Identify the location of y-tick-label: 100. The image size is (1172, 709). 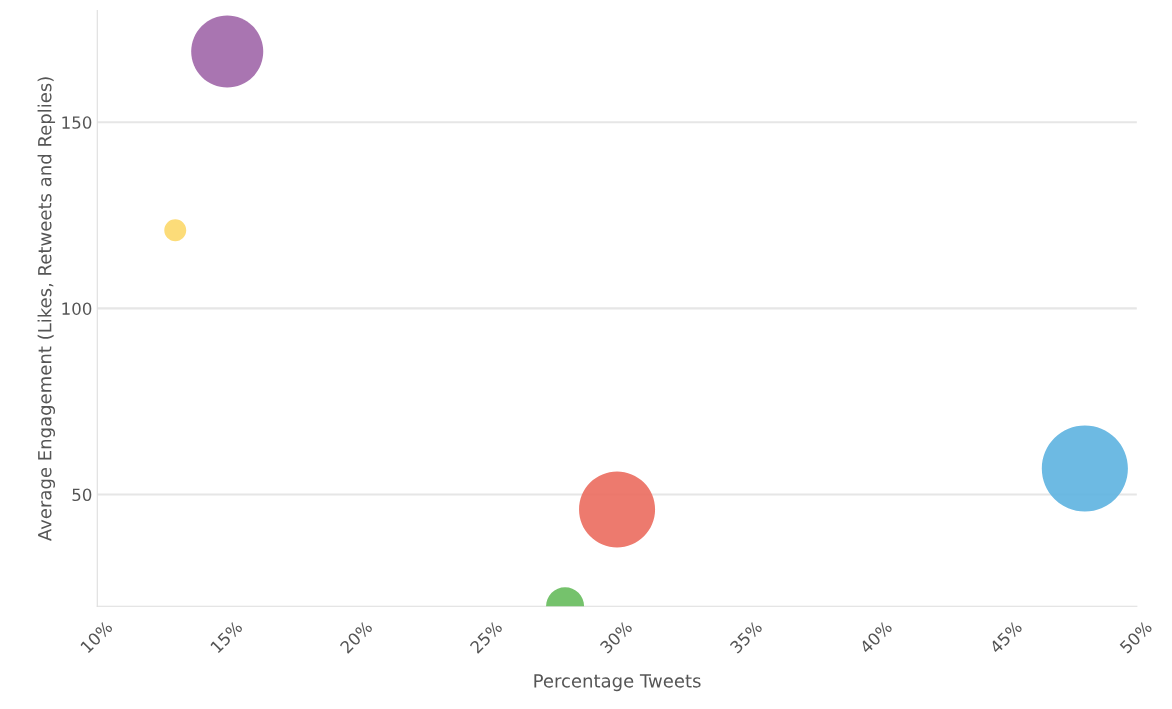
(77, 308).